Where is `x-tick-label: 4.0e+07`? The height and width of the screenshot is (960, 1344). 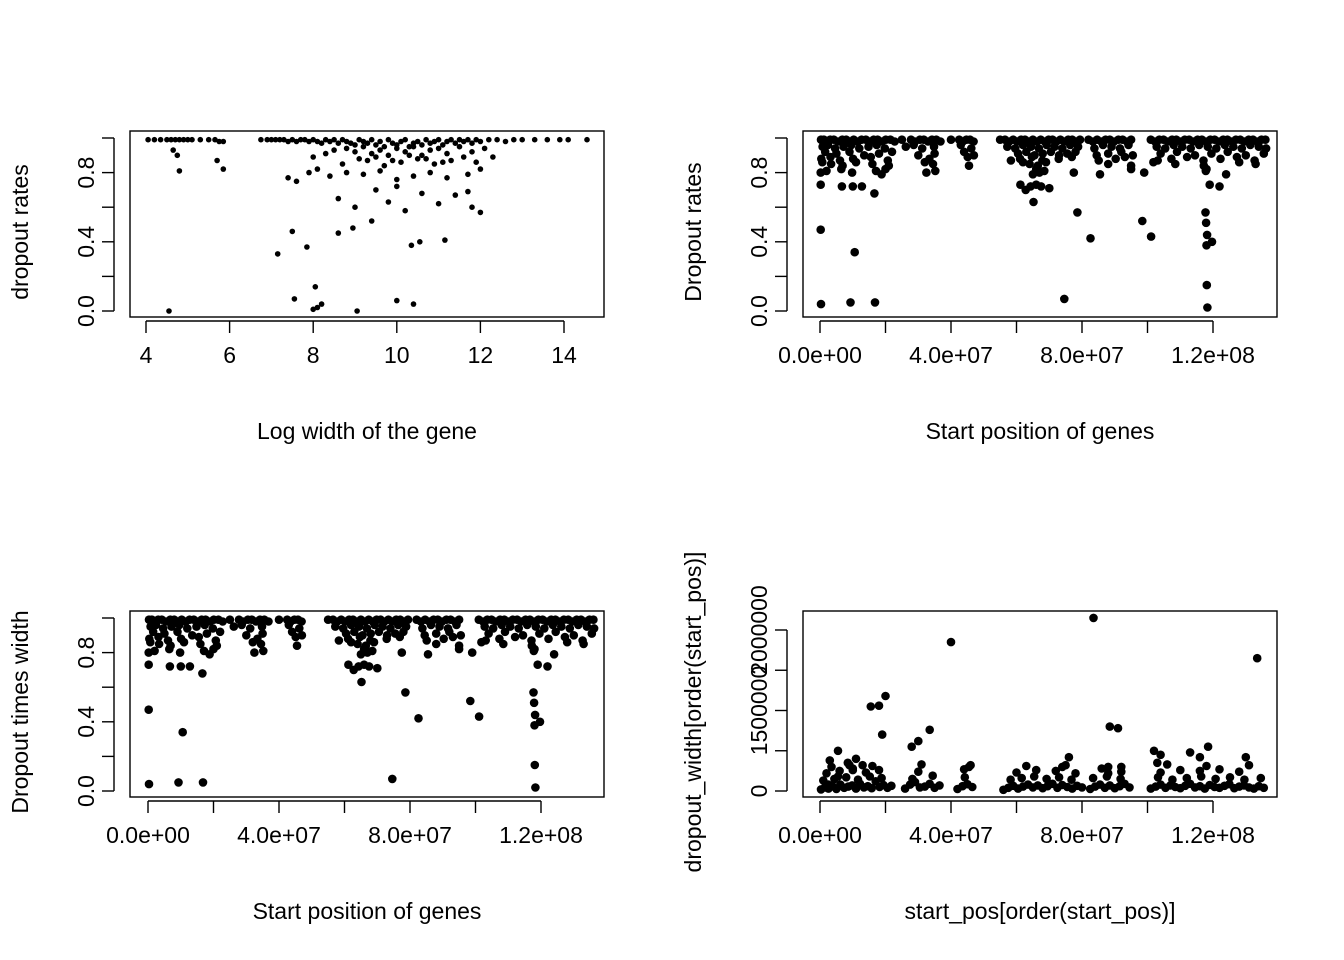
x-tick-label: 4.0e+07 is located at coordinates (951, 835).